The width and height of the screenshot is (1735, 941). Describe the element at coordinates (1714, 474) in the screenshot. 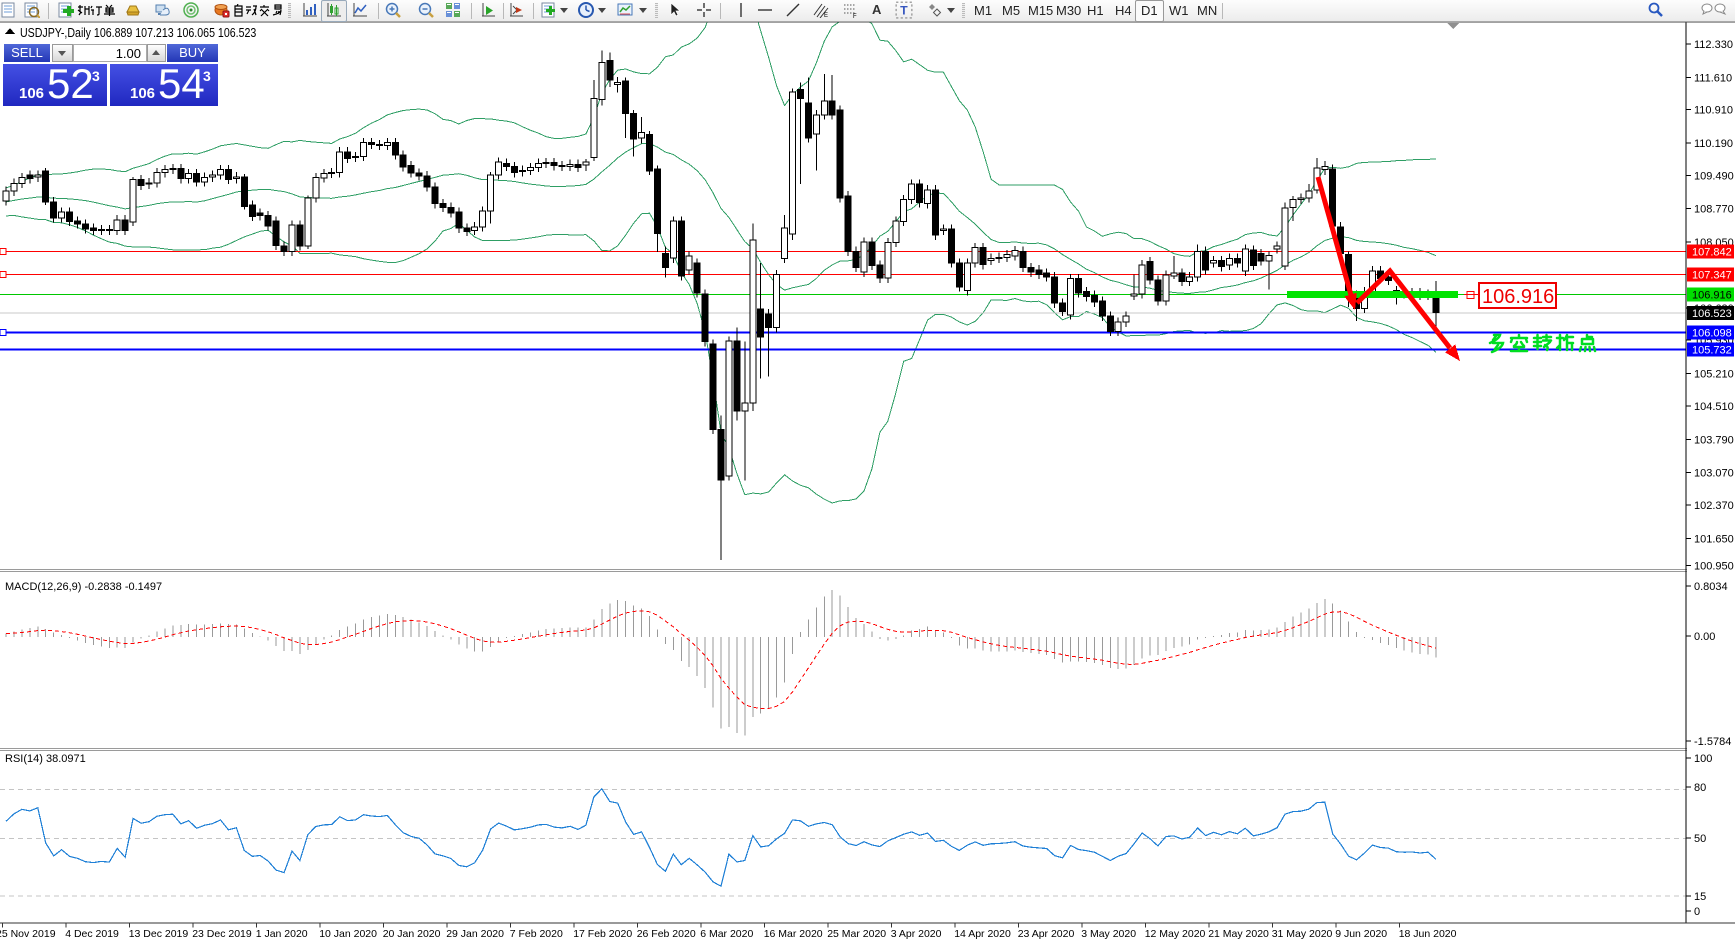

I see `svg-text: 103.070` at that location.